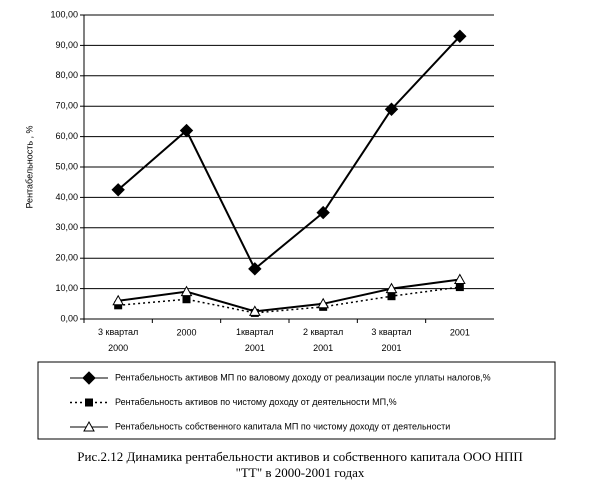  I want to click on caption: "ТТ" в 2000-2001 годах, so click(300, 472).